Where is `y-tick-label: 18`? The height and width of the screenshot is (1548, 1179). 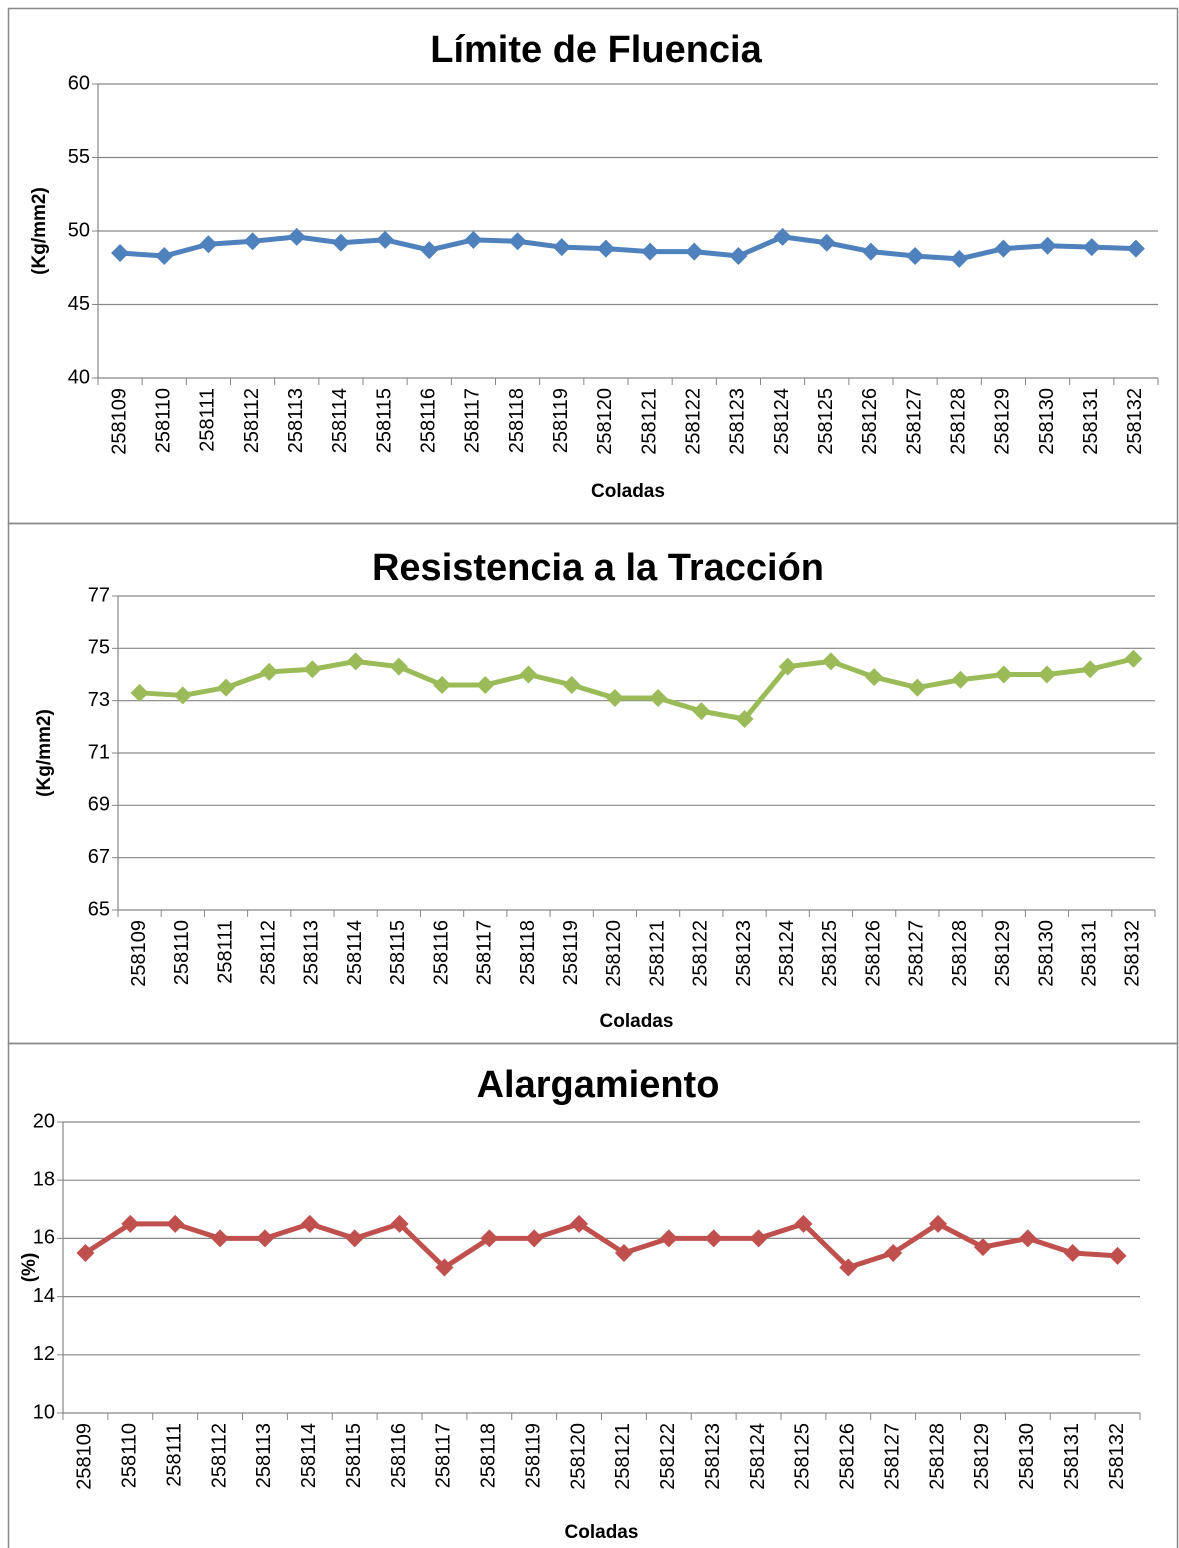
y-tick-label: 18 is located at coordinates (44, 1179).